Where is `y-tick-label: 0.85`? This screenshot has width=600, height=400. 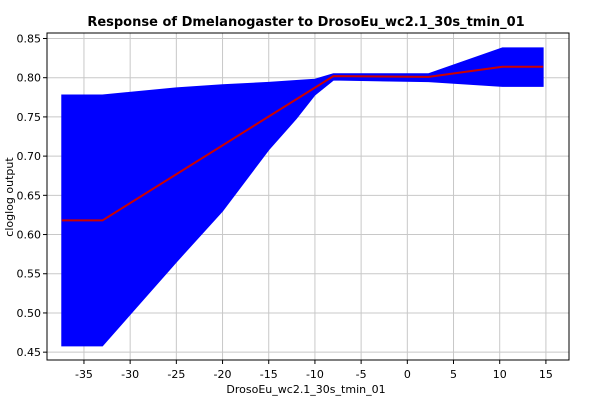
y-tick-label: 0.85 is located at coordinates (29, 38).